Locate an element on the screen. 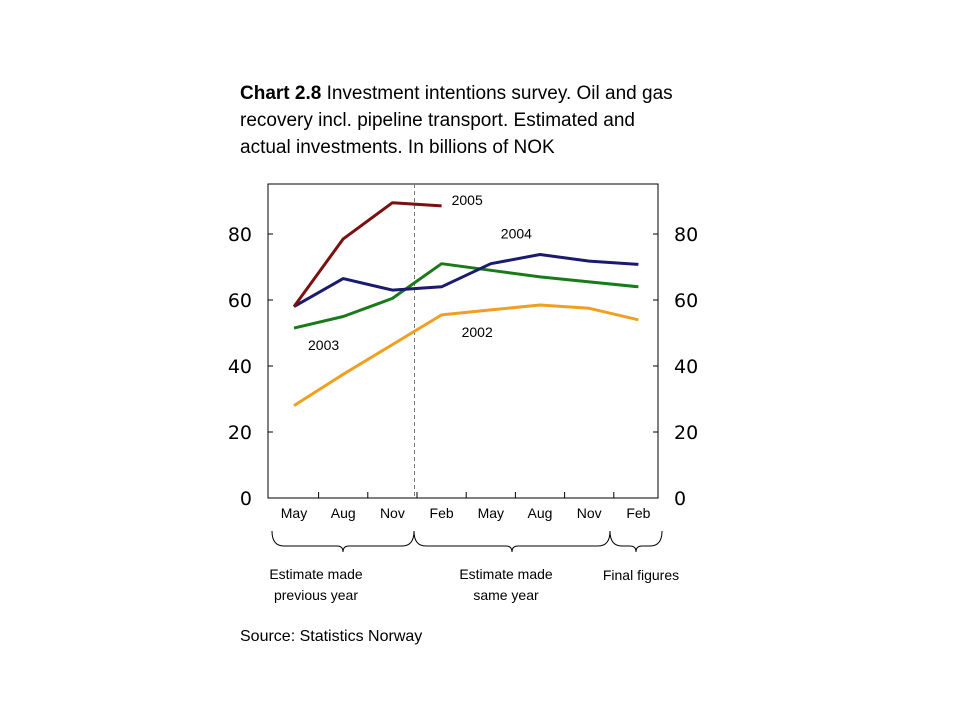 The width and height of the screenshot is (960, 720). series-line-2003 is located at coordinates (466, 296).